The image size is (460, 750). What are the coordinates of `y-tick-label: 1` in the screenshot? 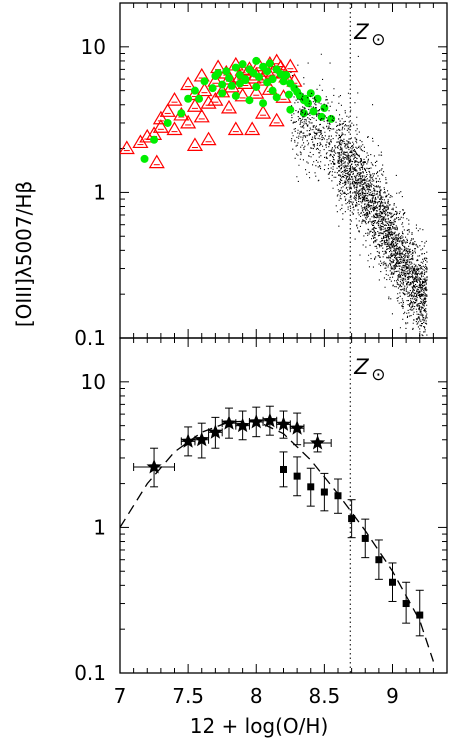 It's located at (99, 527).